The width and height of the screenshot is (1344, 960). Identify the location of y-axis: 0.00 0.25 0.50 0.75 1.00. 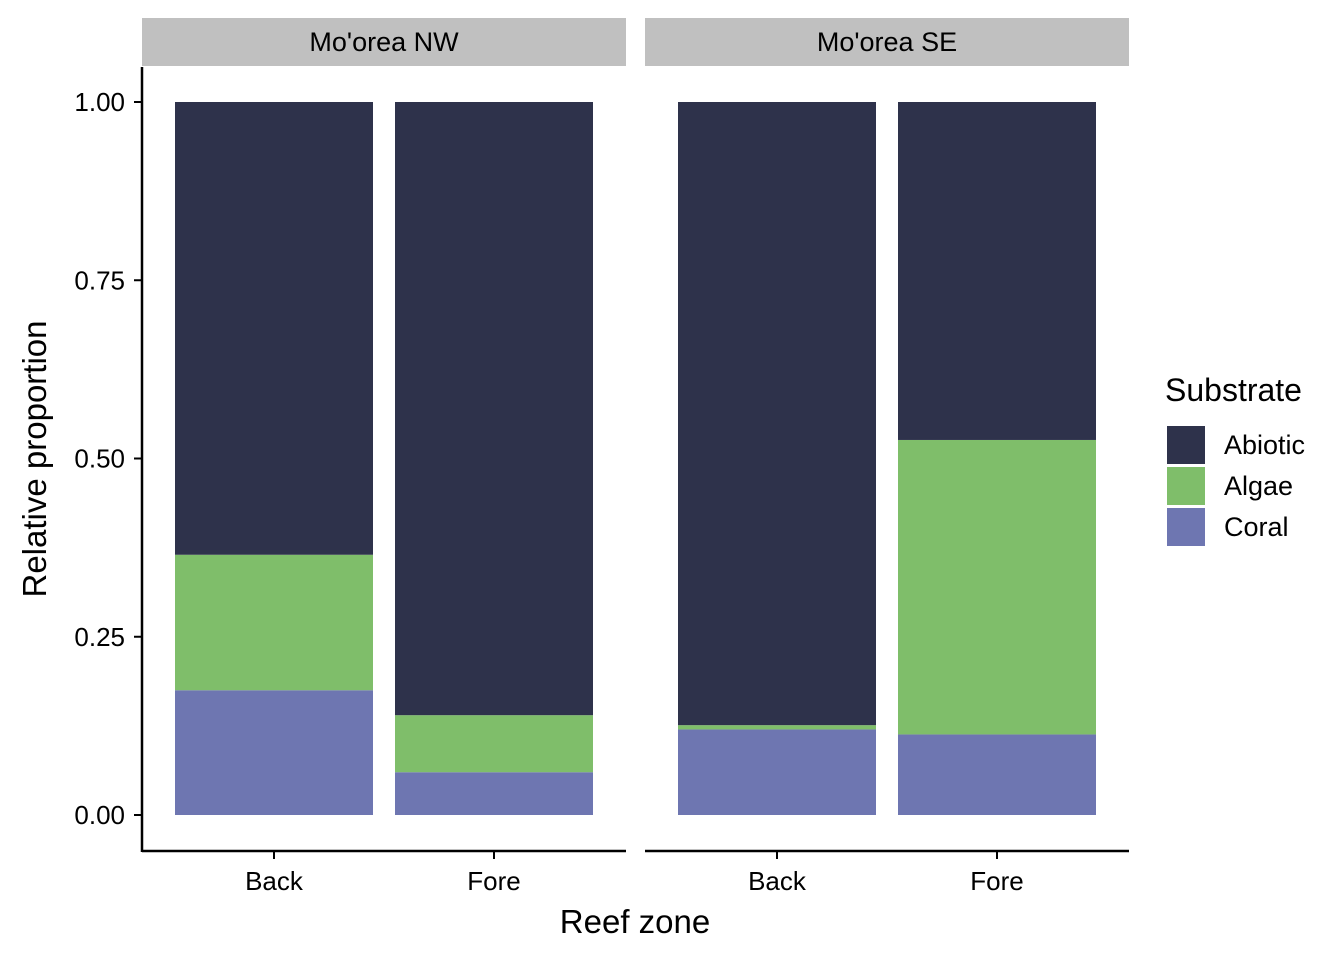
(109, 459).